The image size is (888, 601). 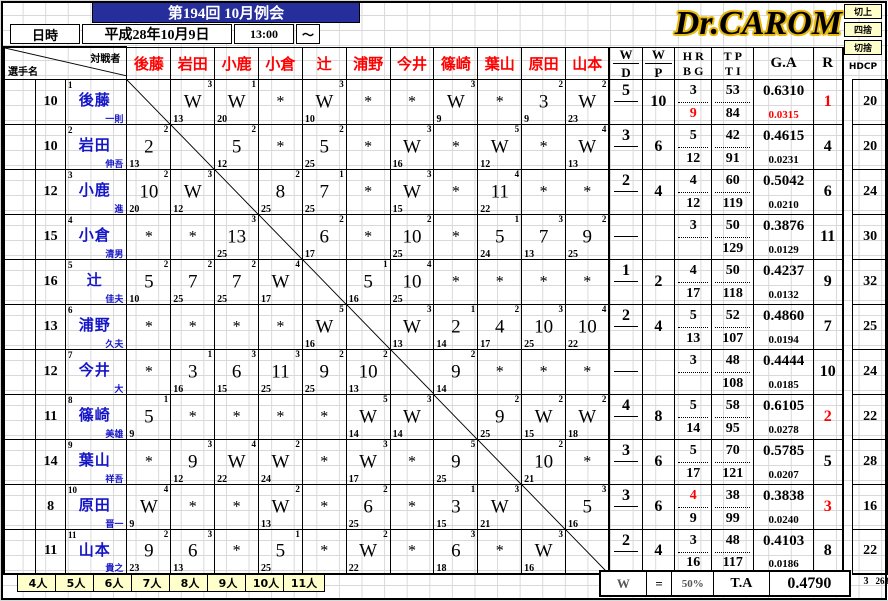 What do you see at coordinates (544, 326) in the screenshot?
I see `match-cell: 3 10 25` at bounding box center [544, 326].